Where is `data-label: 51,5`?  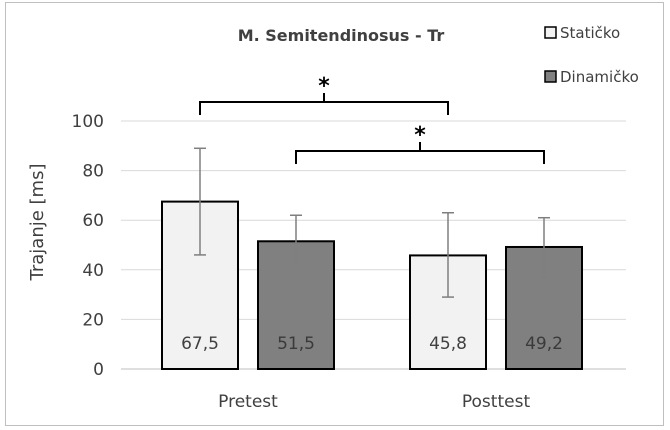 data-label: 51,5 is located at coordinates (296, 344).